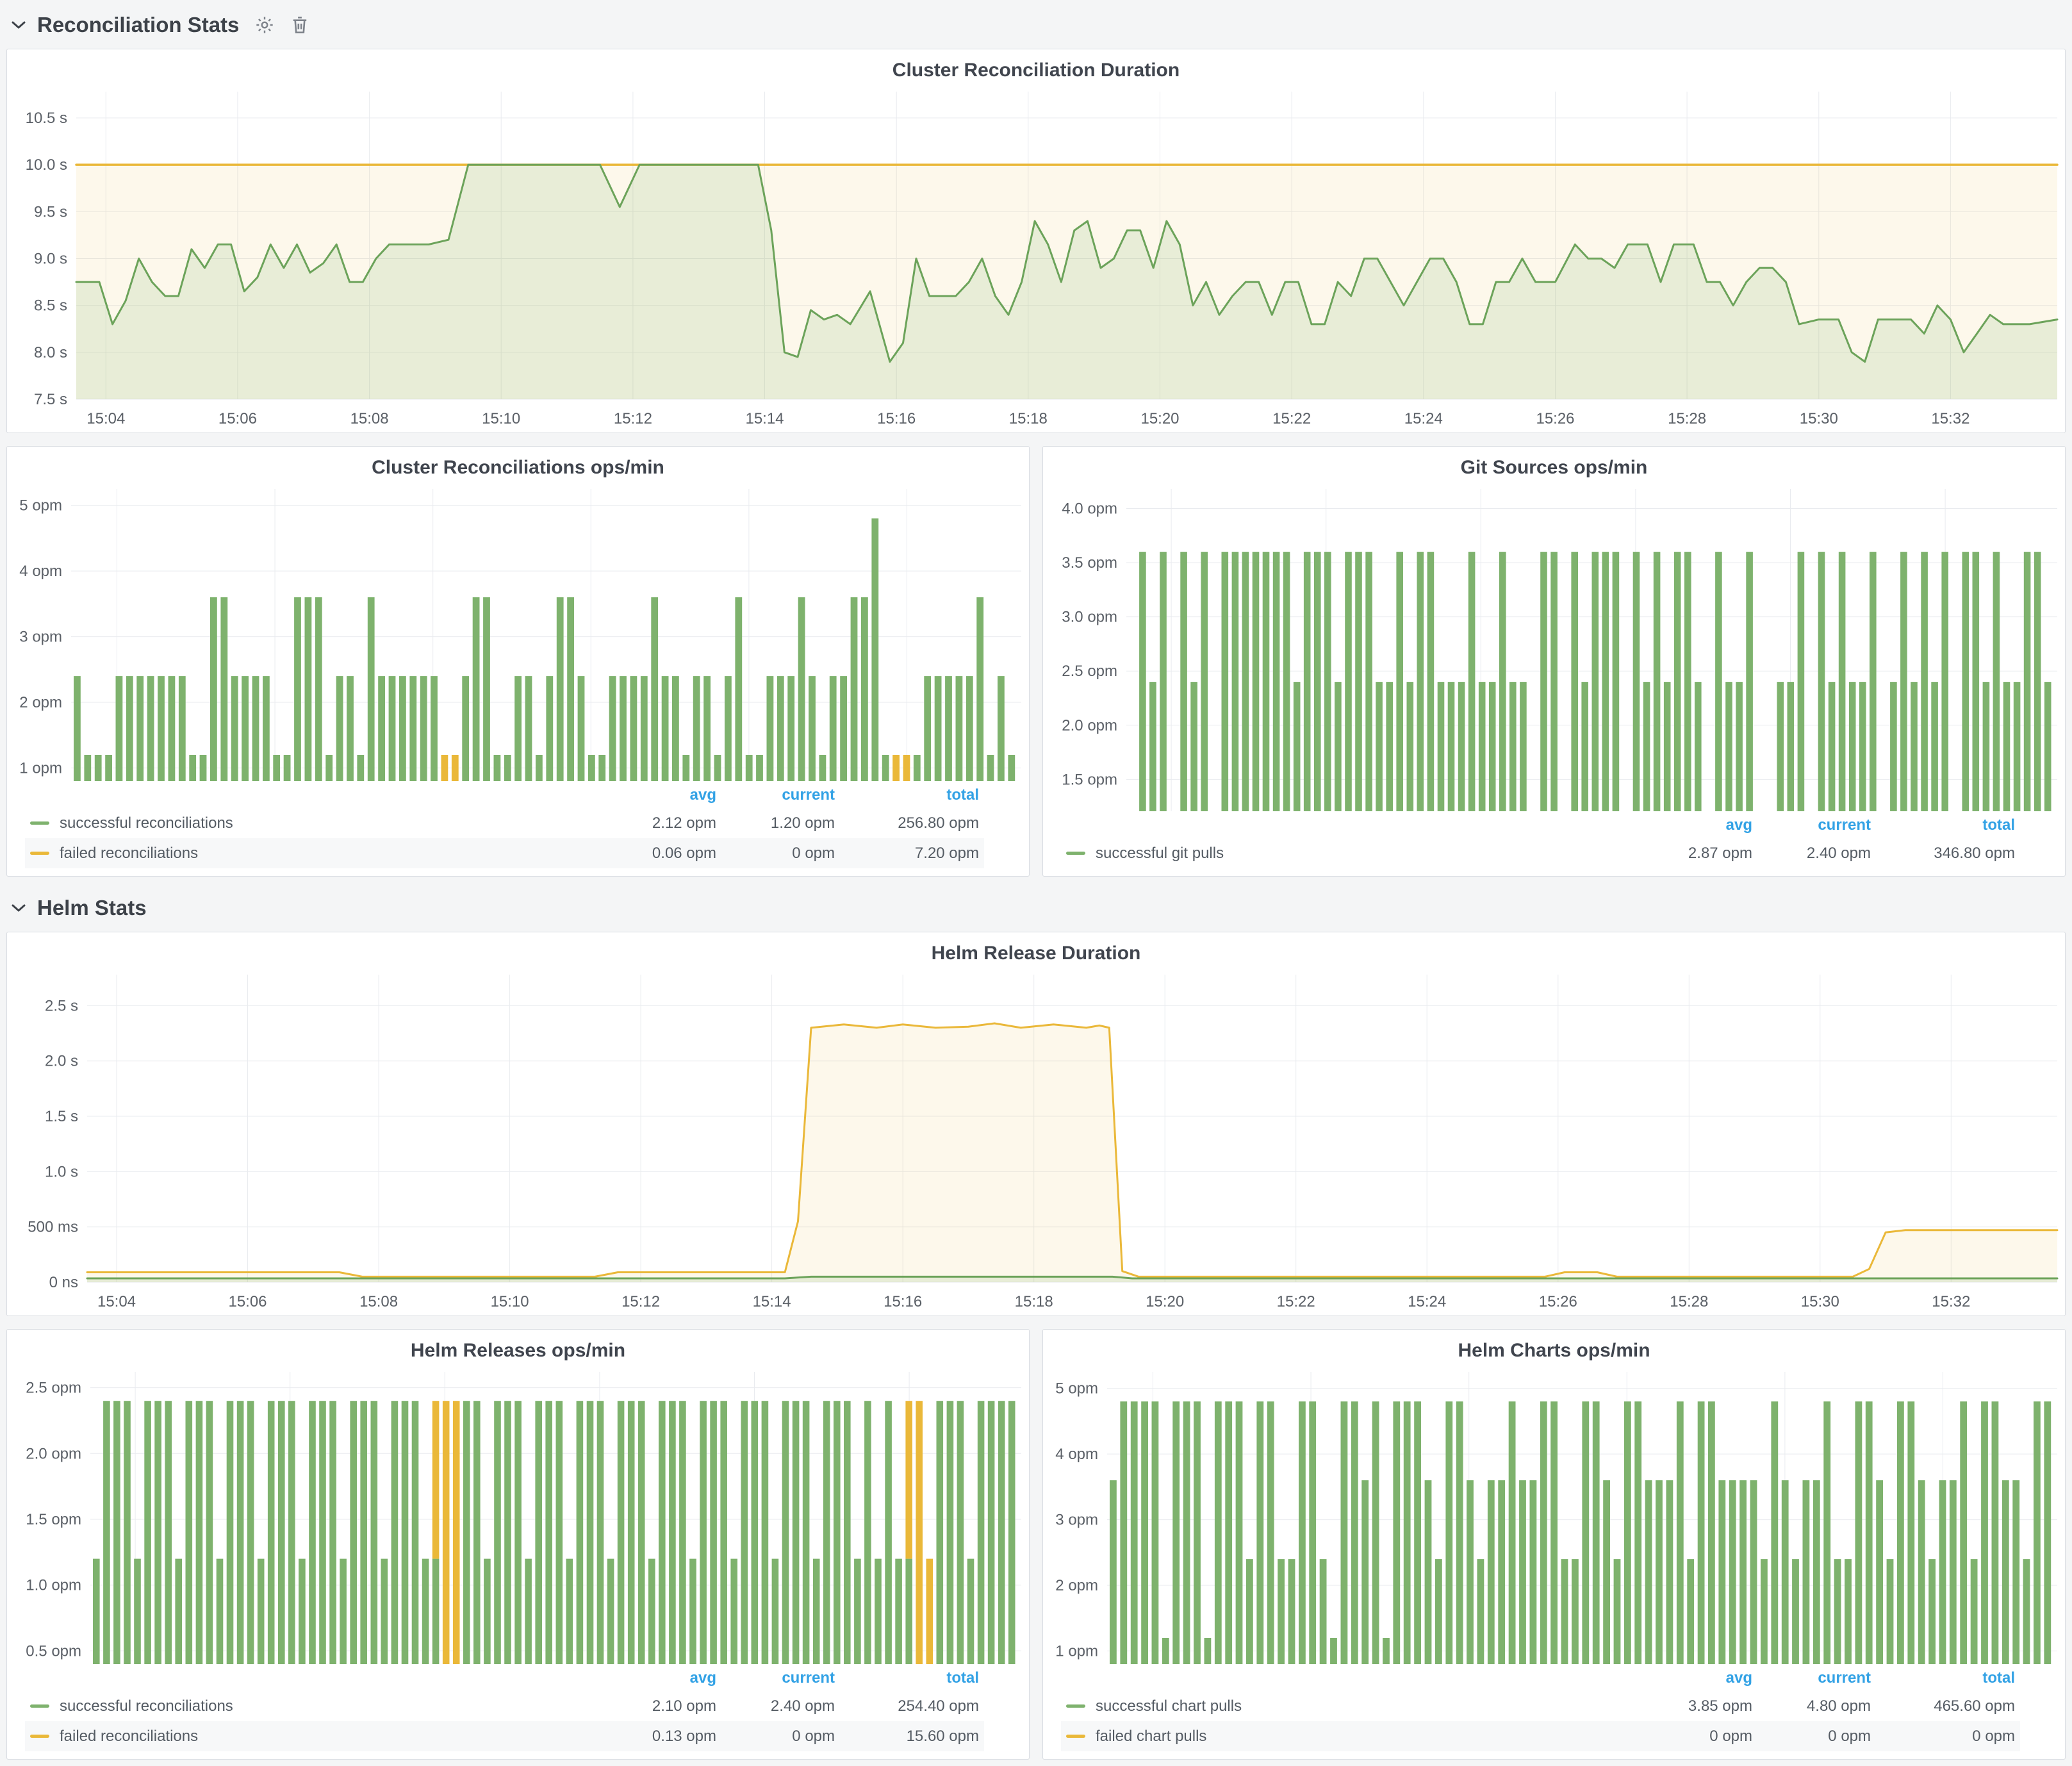 The width and height of the screenshot is (2072, 1766). What do you see at coordinates (92, 908) in the screenshot?
I see `section-title: Helm Stats` at bounding box center [92, 908].